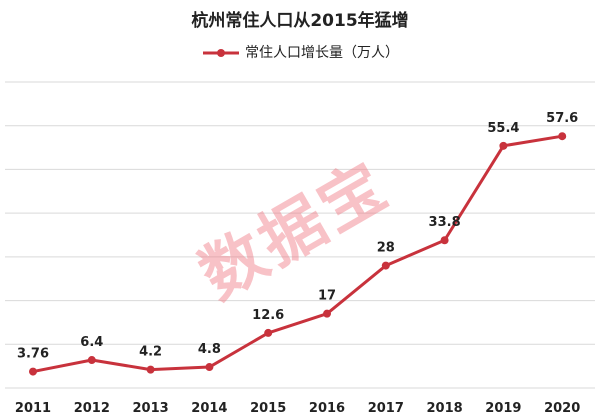 Image resolution: width=600 pixels, height=418 pixels. What do you see at coordinates (386, 248) in the screenshot?
I see `data-label: 28` at bounding box center [386, 248].